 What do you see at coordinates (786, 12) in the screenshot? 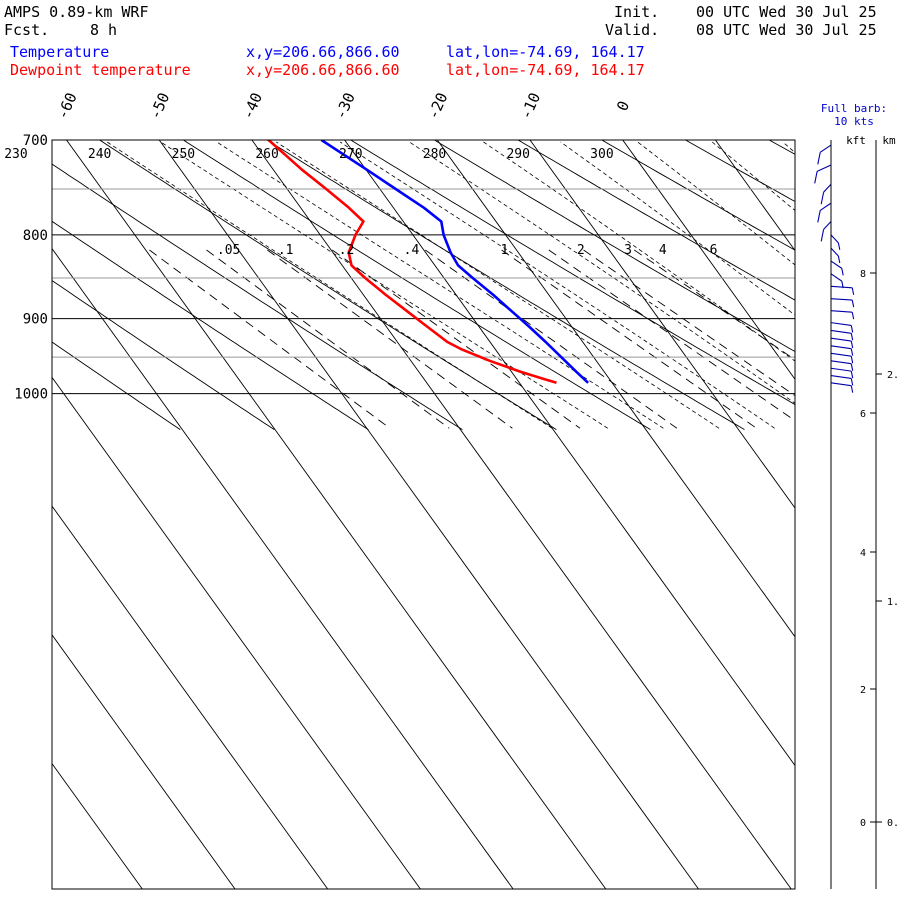
I see `init-value: 00 UTC Wed 30 Jul 25` at bounding box center [786, 12].